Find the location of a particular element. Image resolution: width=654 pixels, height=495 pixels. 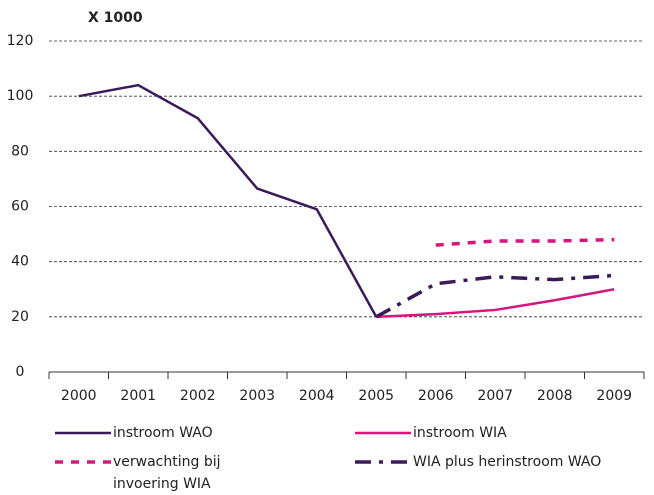

x-tick-label: 2004 is located at coordinates (317, 396).